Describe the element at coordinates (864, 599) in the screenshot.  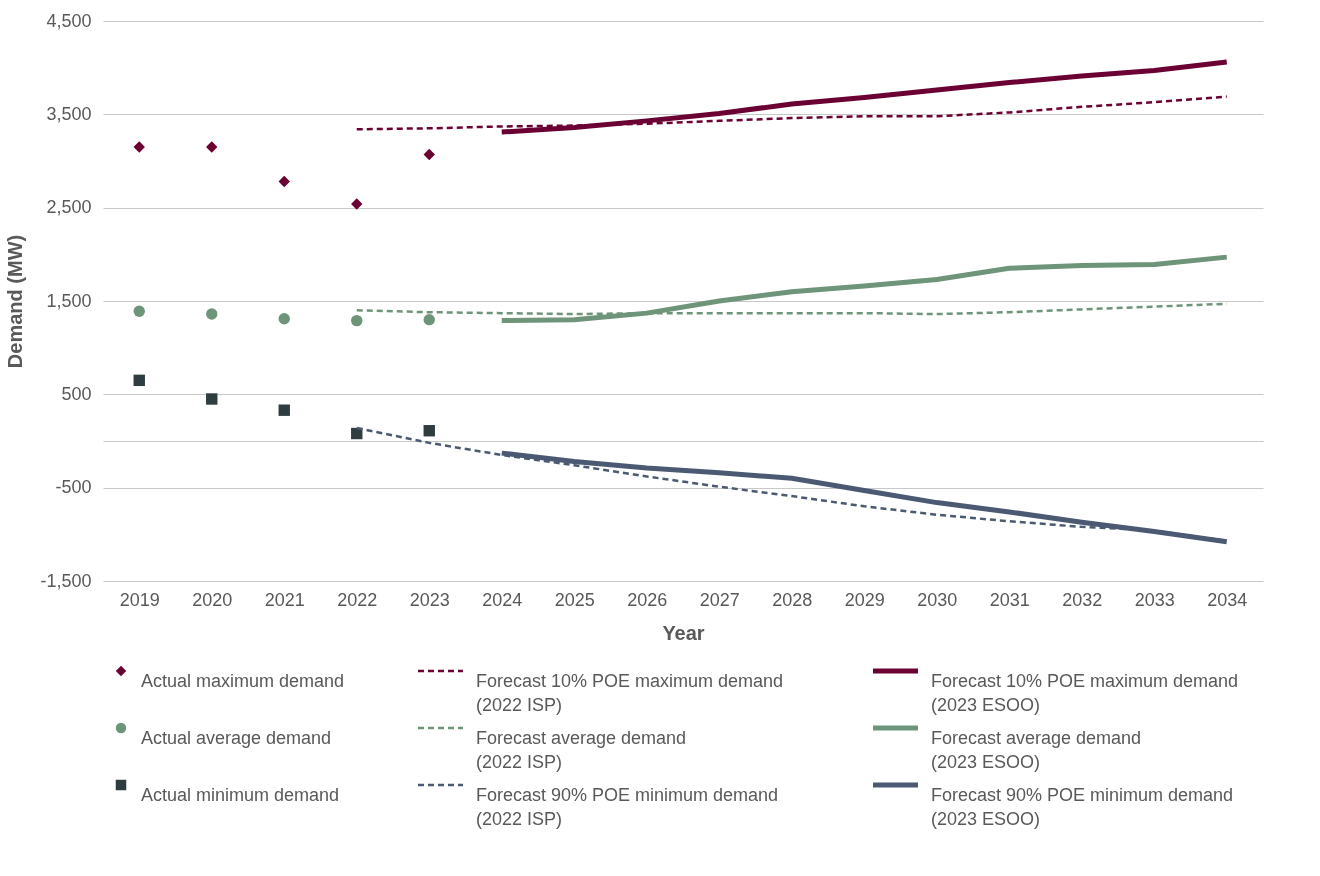
I see `x-tick-label: 2029` at that location.